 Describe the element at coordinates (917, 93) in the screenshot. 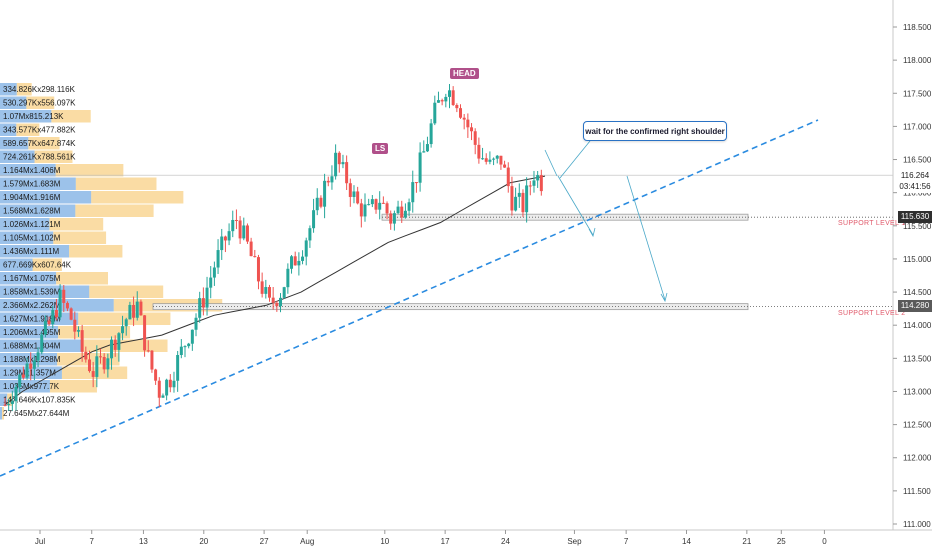

I see `y-tick-label: 117.500` at that location.